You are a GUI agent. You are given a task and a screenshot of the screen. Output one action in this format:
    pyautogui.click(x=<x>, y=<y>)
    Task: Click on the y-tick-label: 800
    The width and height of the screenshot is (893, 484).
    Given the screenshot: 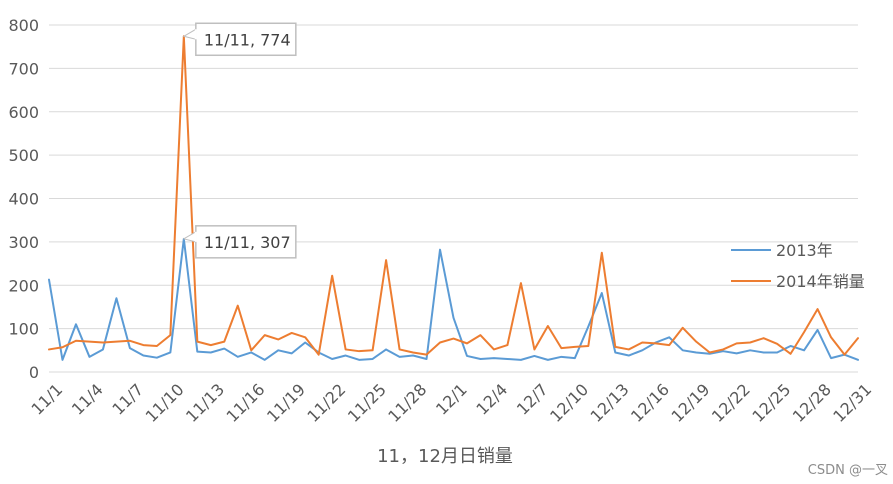 What is the action you would take?
    pyautogui.click(x=23, y=25)
    